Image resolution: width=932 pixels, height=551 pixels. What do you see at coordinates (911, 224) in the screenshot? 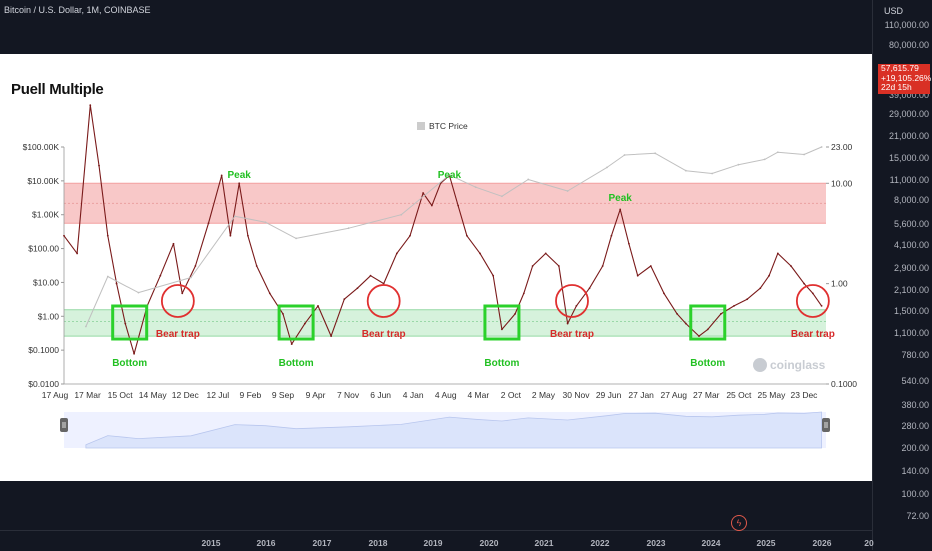
I see `price-tick: 5,600.00` at bounding box center [911, 224].